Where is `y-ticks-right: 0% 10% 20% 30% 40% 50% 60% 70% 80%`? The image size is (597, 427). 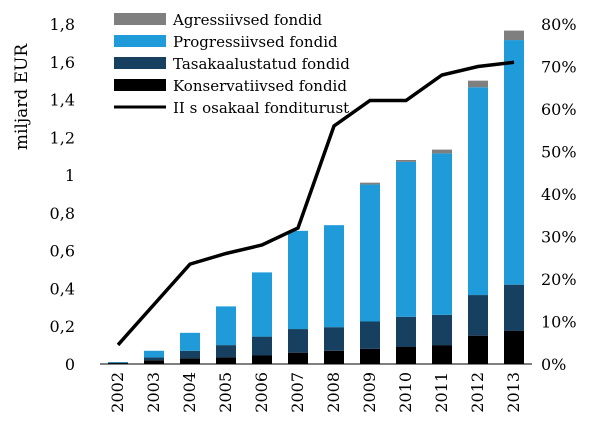 y-ticks-right: 0% 10% 20% 30% 40% 50% 60% 70% 80% is located at coordinates (559, 194).